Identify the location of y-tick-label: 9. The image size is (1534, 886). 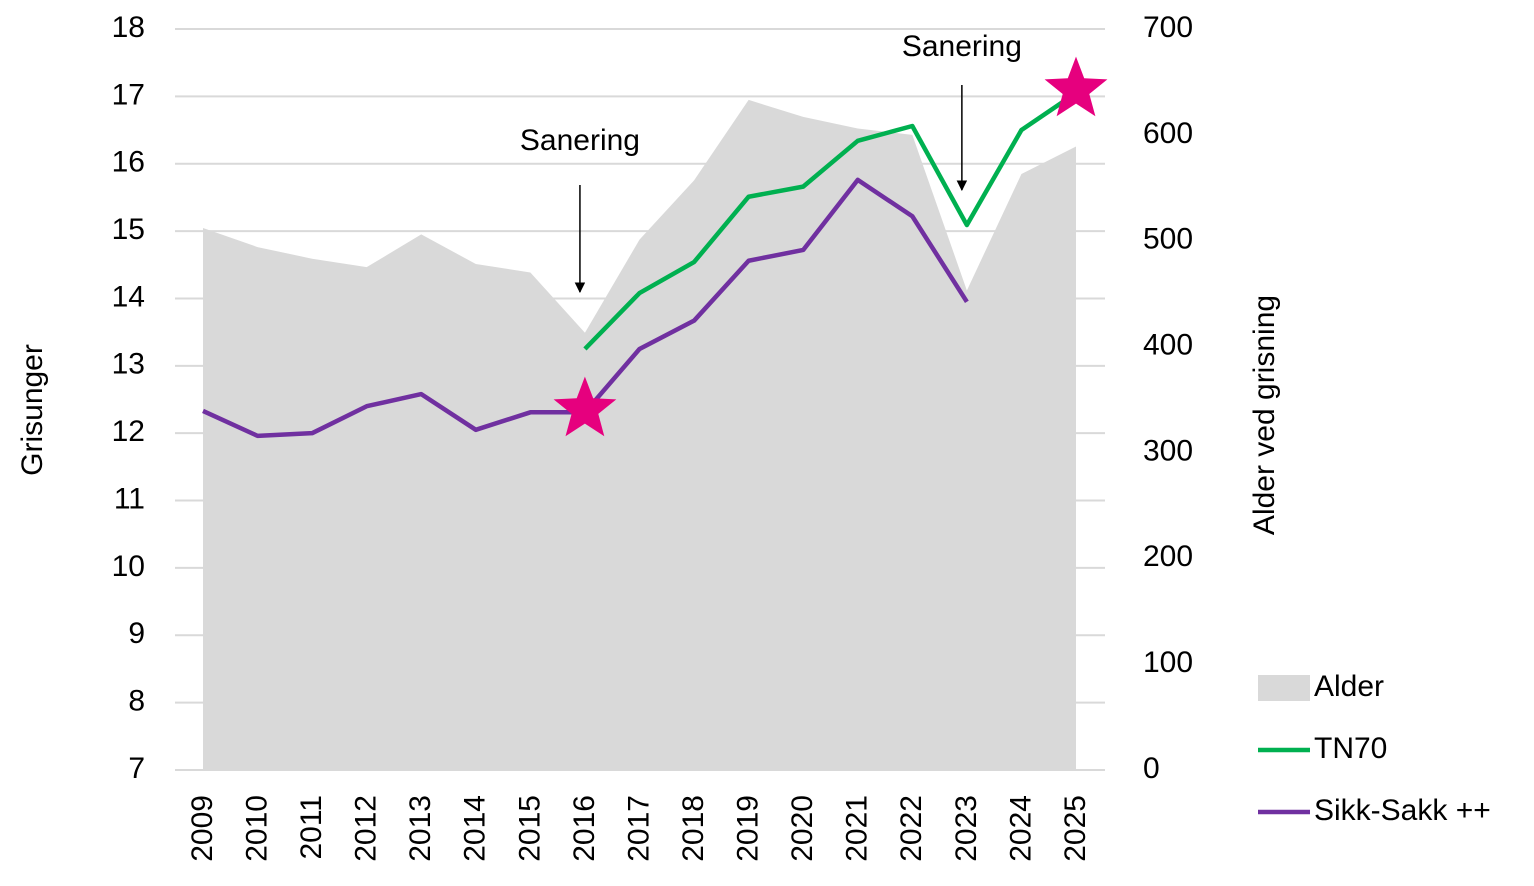
(136, 633).